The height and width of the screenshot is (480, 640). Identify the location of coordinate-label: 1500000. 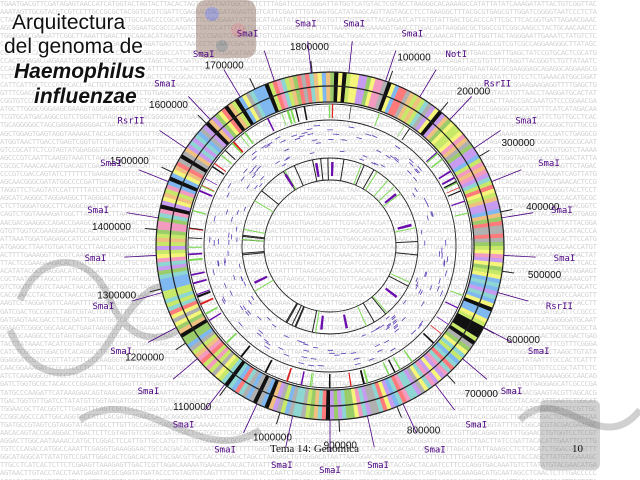
(129, 161).